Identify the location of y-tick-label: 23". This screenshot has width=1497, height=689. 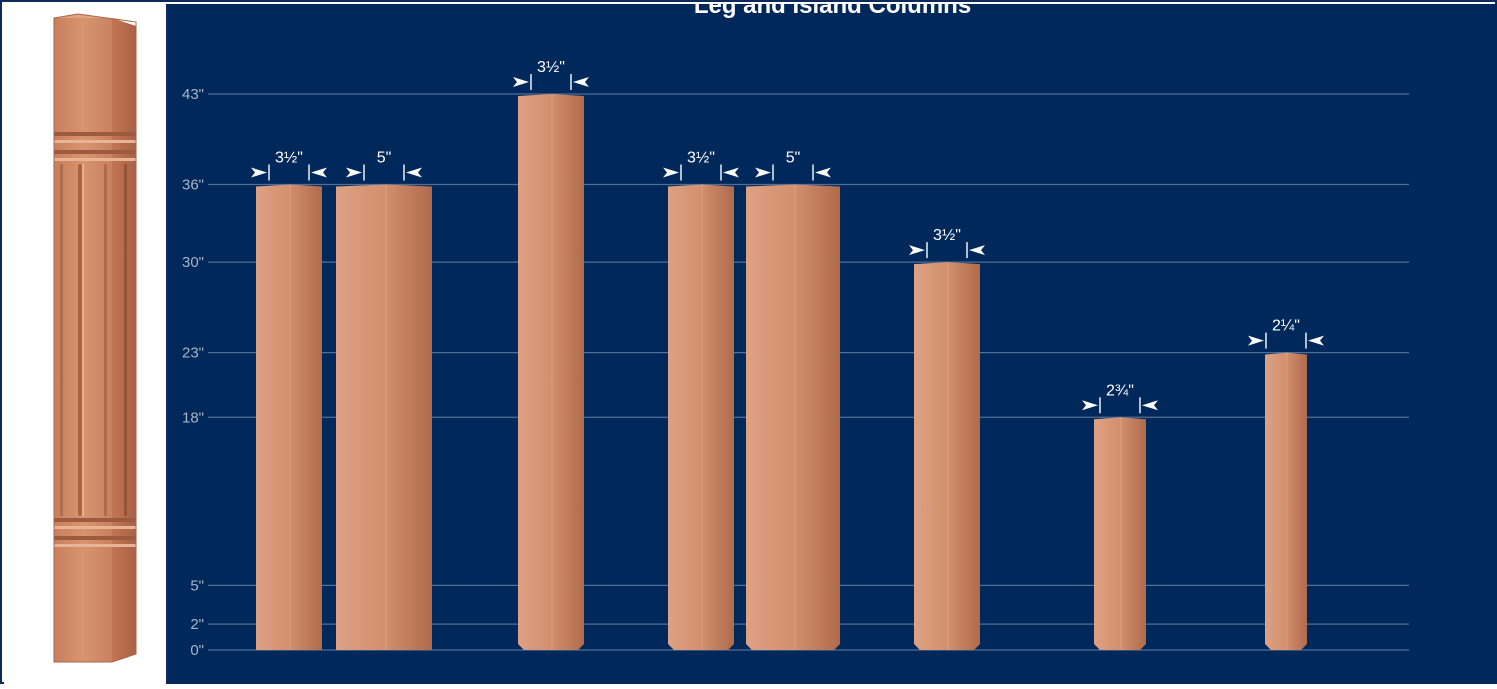
(193, 353).